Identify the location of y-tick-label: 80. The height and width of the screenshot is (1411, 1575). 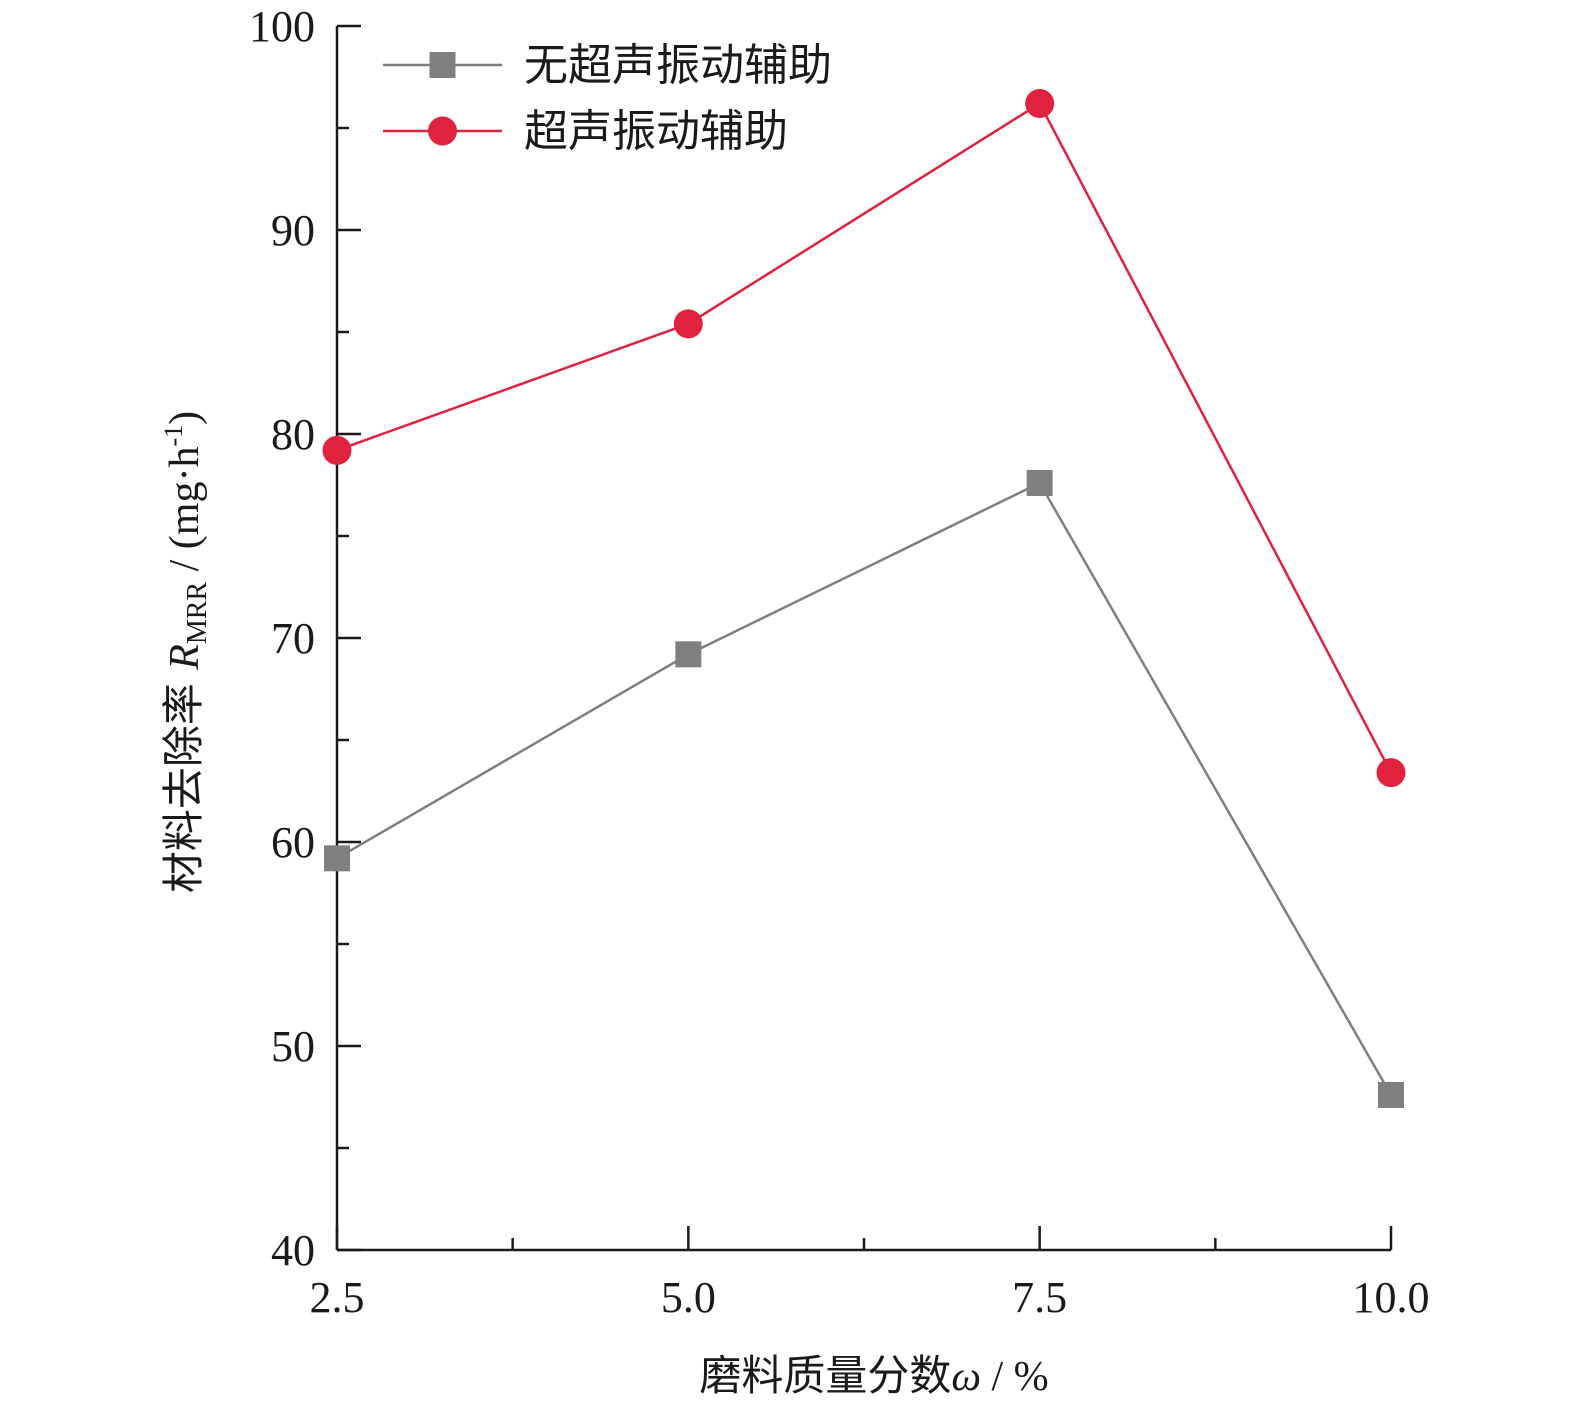
(293, 434).